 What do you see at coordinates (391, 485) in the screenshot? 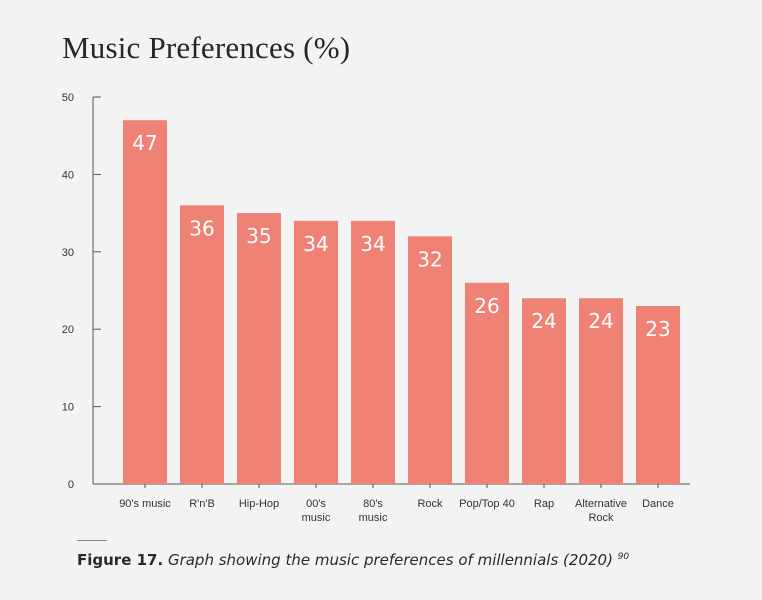
I see `x-axis` at bounding box center [391, 485].